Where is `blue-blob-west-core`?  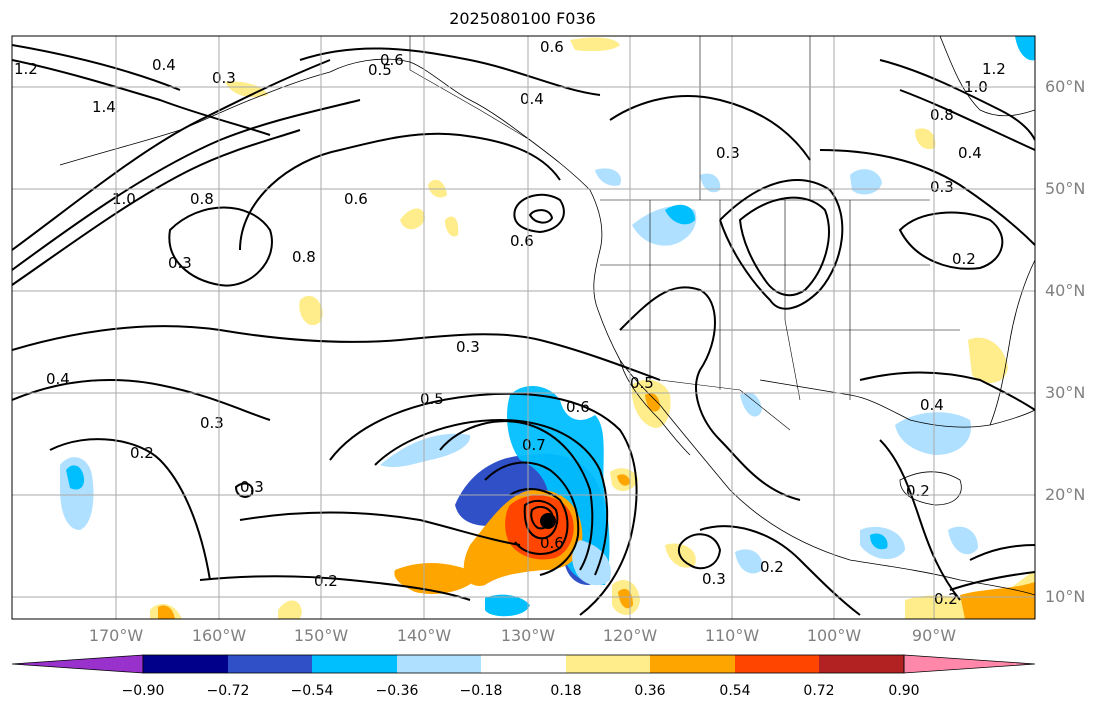 blue-blob-west-core is located at coordinates (75, 477).